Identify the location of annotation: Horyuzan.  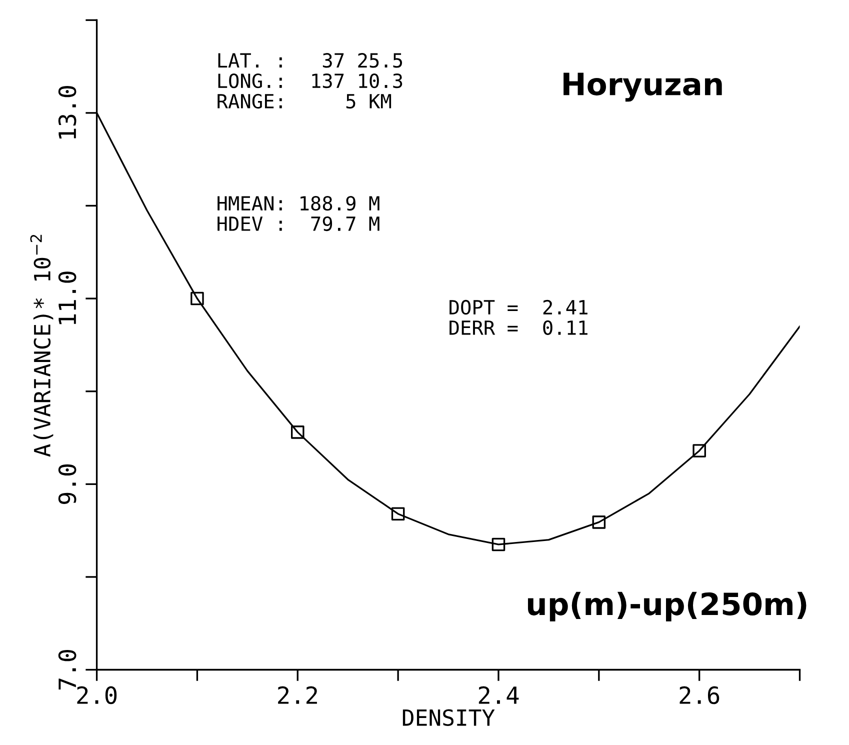
(643, 87).